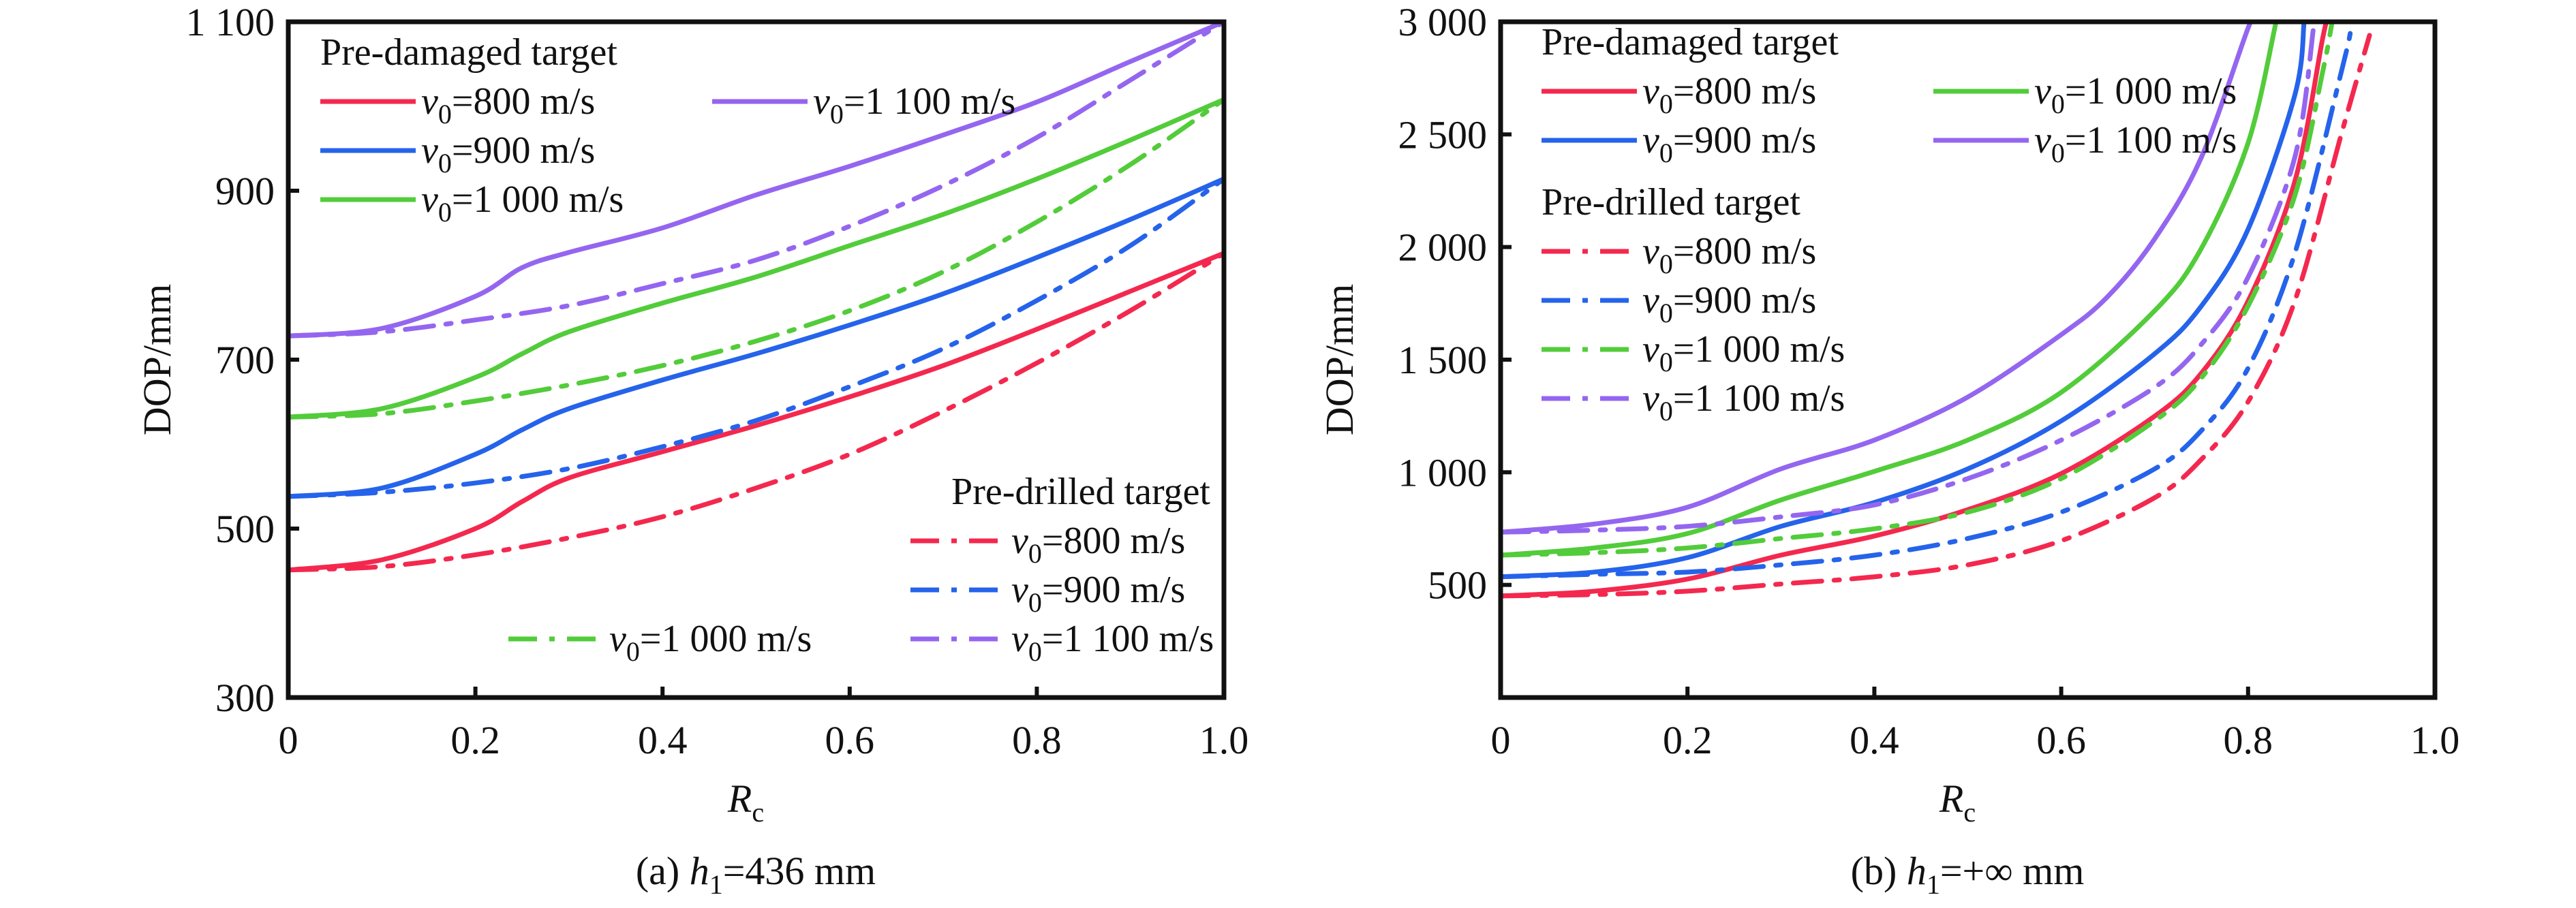  I want to click on x-axis-label: Rc, so click(746, 803).